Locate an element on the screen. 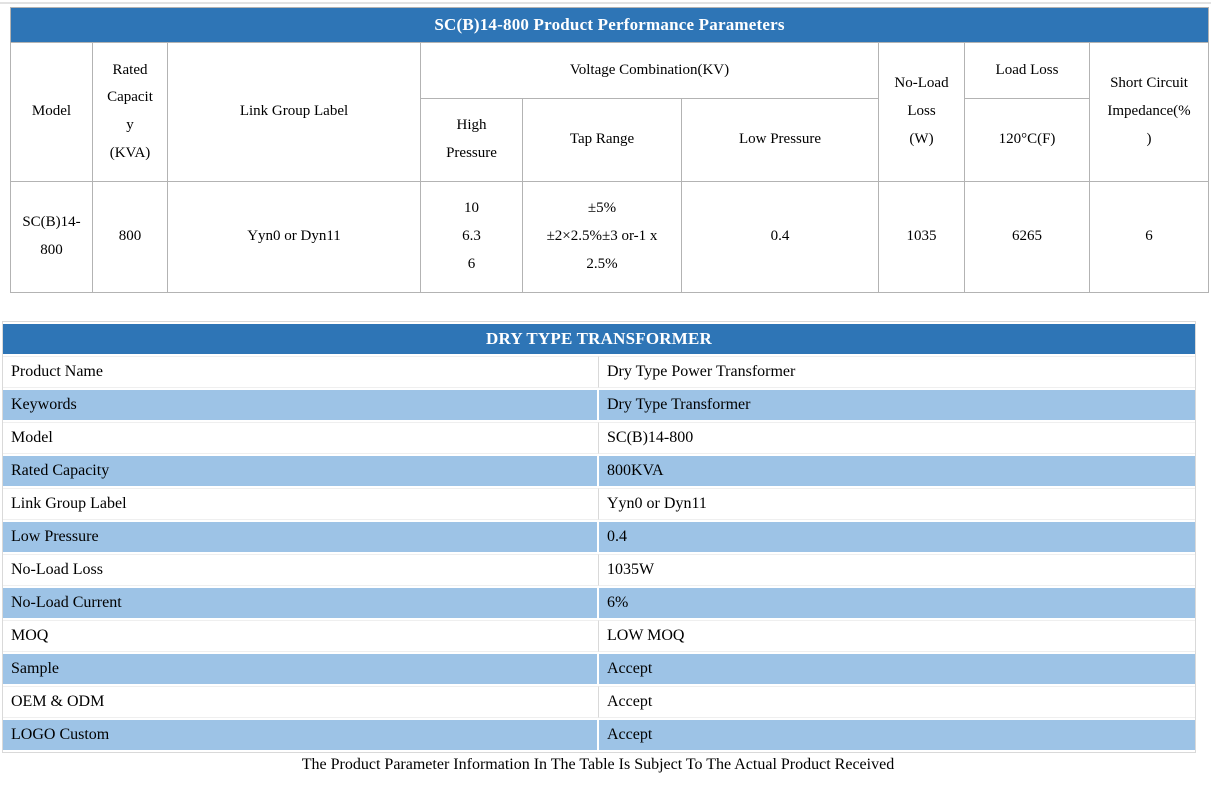  cell-no-load-loss: 1035 is located at coordinates (921, 237).